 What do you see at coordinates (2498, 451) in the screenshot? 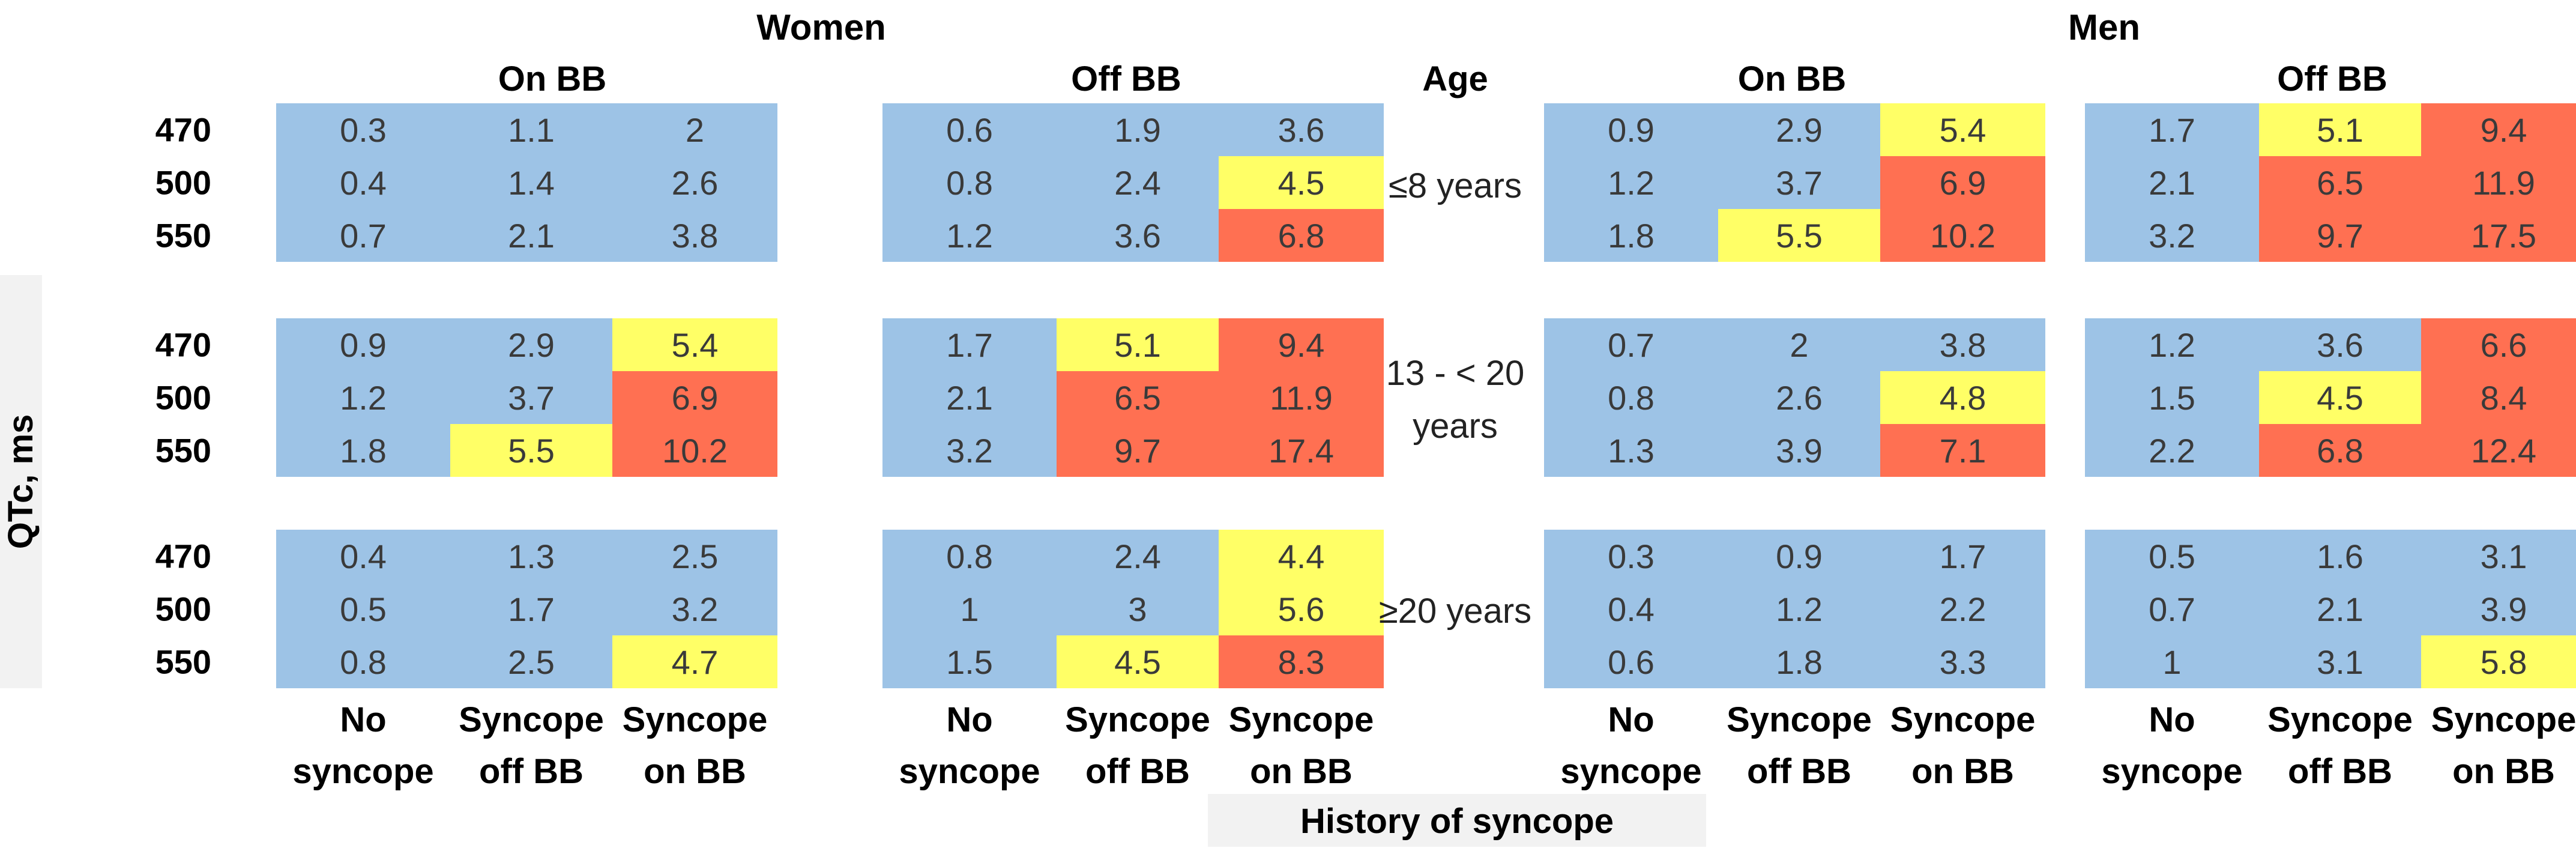
I see `heatmap-cell: 12.4` at bounding box center [2498, 451].